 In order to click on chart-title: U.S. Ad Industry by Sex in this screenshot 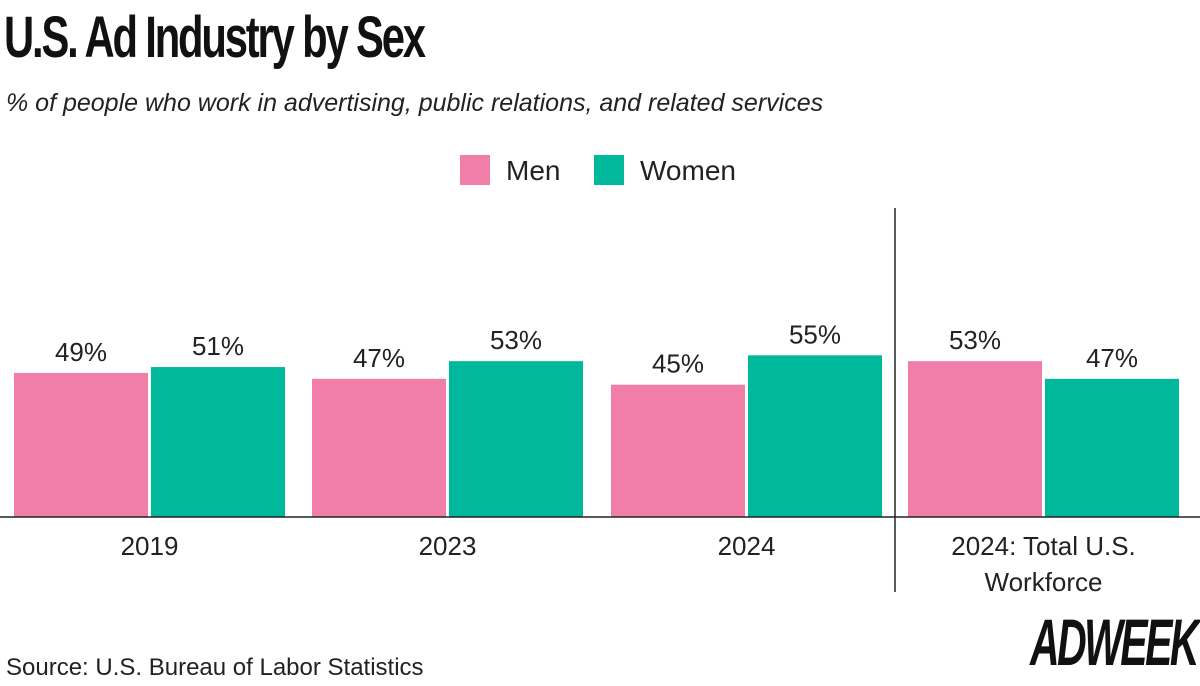, I will do `click(215, 37)`.